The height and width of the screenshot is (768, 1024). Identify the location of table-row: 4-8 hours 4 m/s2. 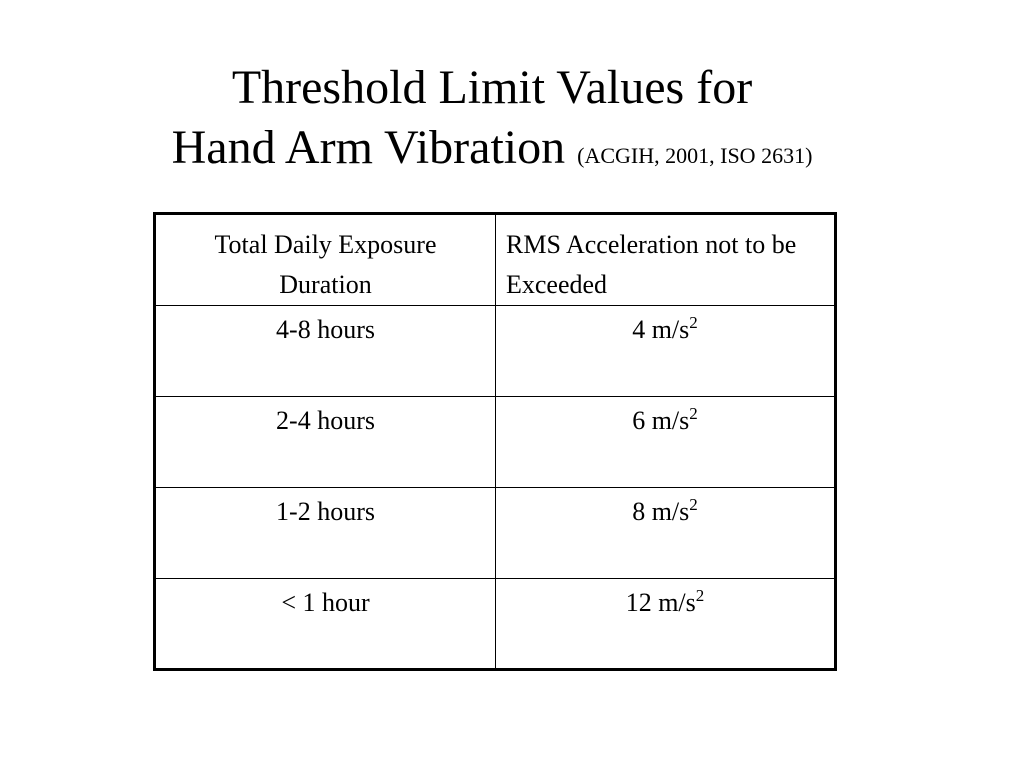
(495, 351).